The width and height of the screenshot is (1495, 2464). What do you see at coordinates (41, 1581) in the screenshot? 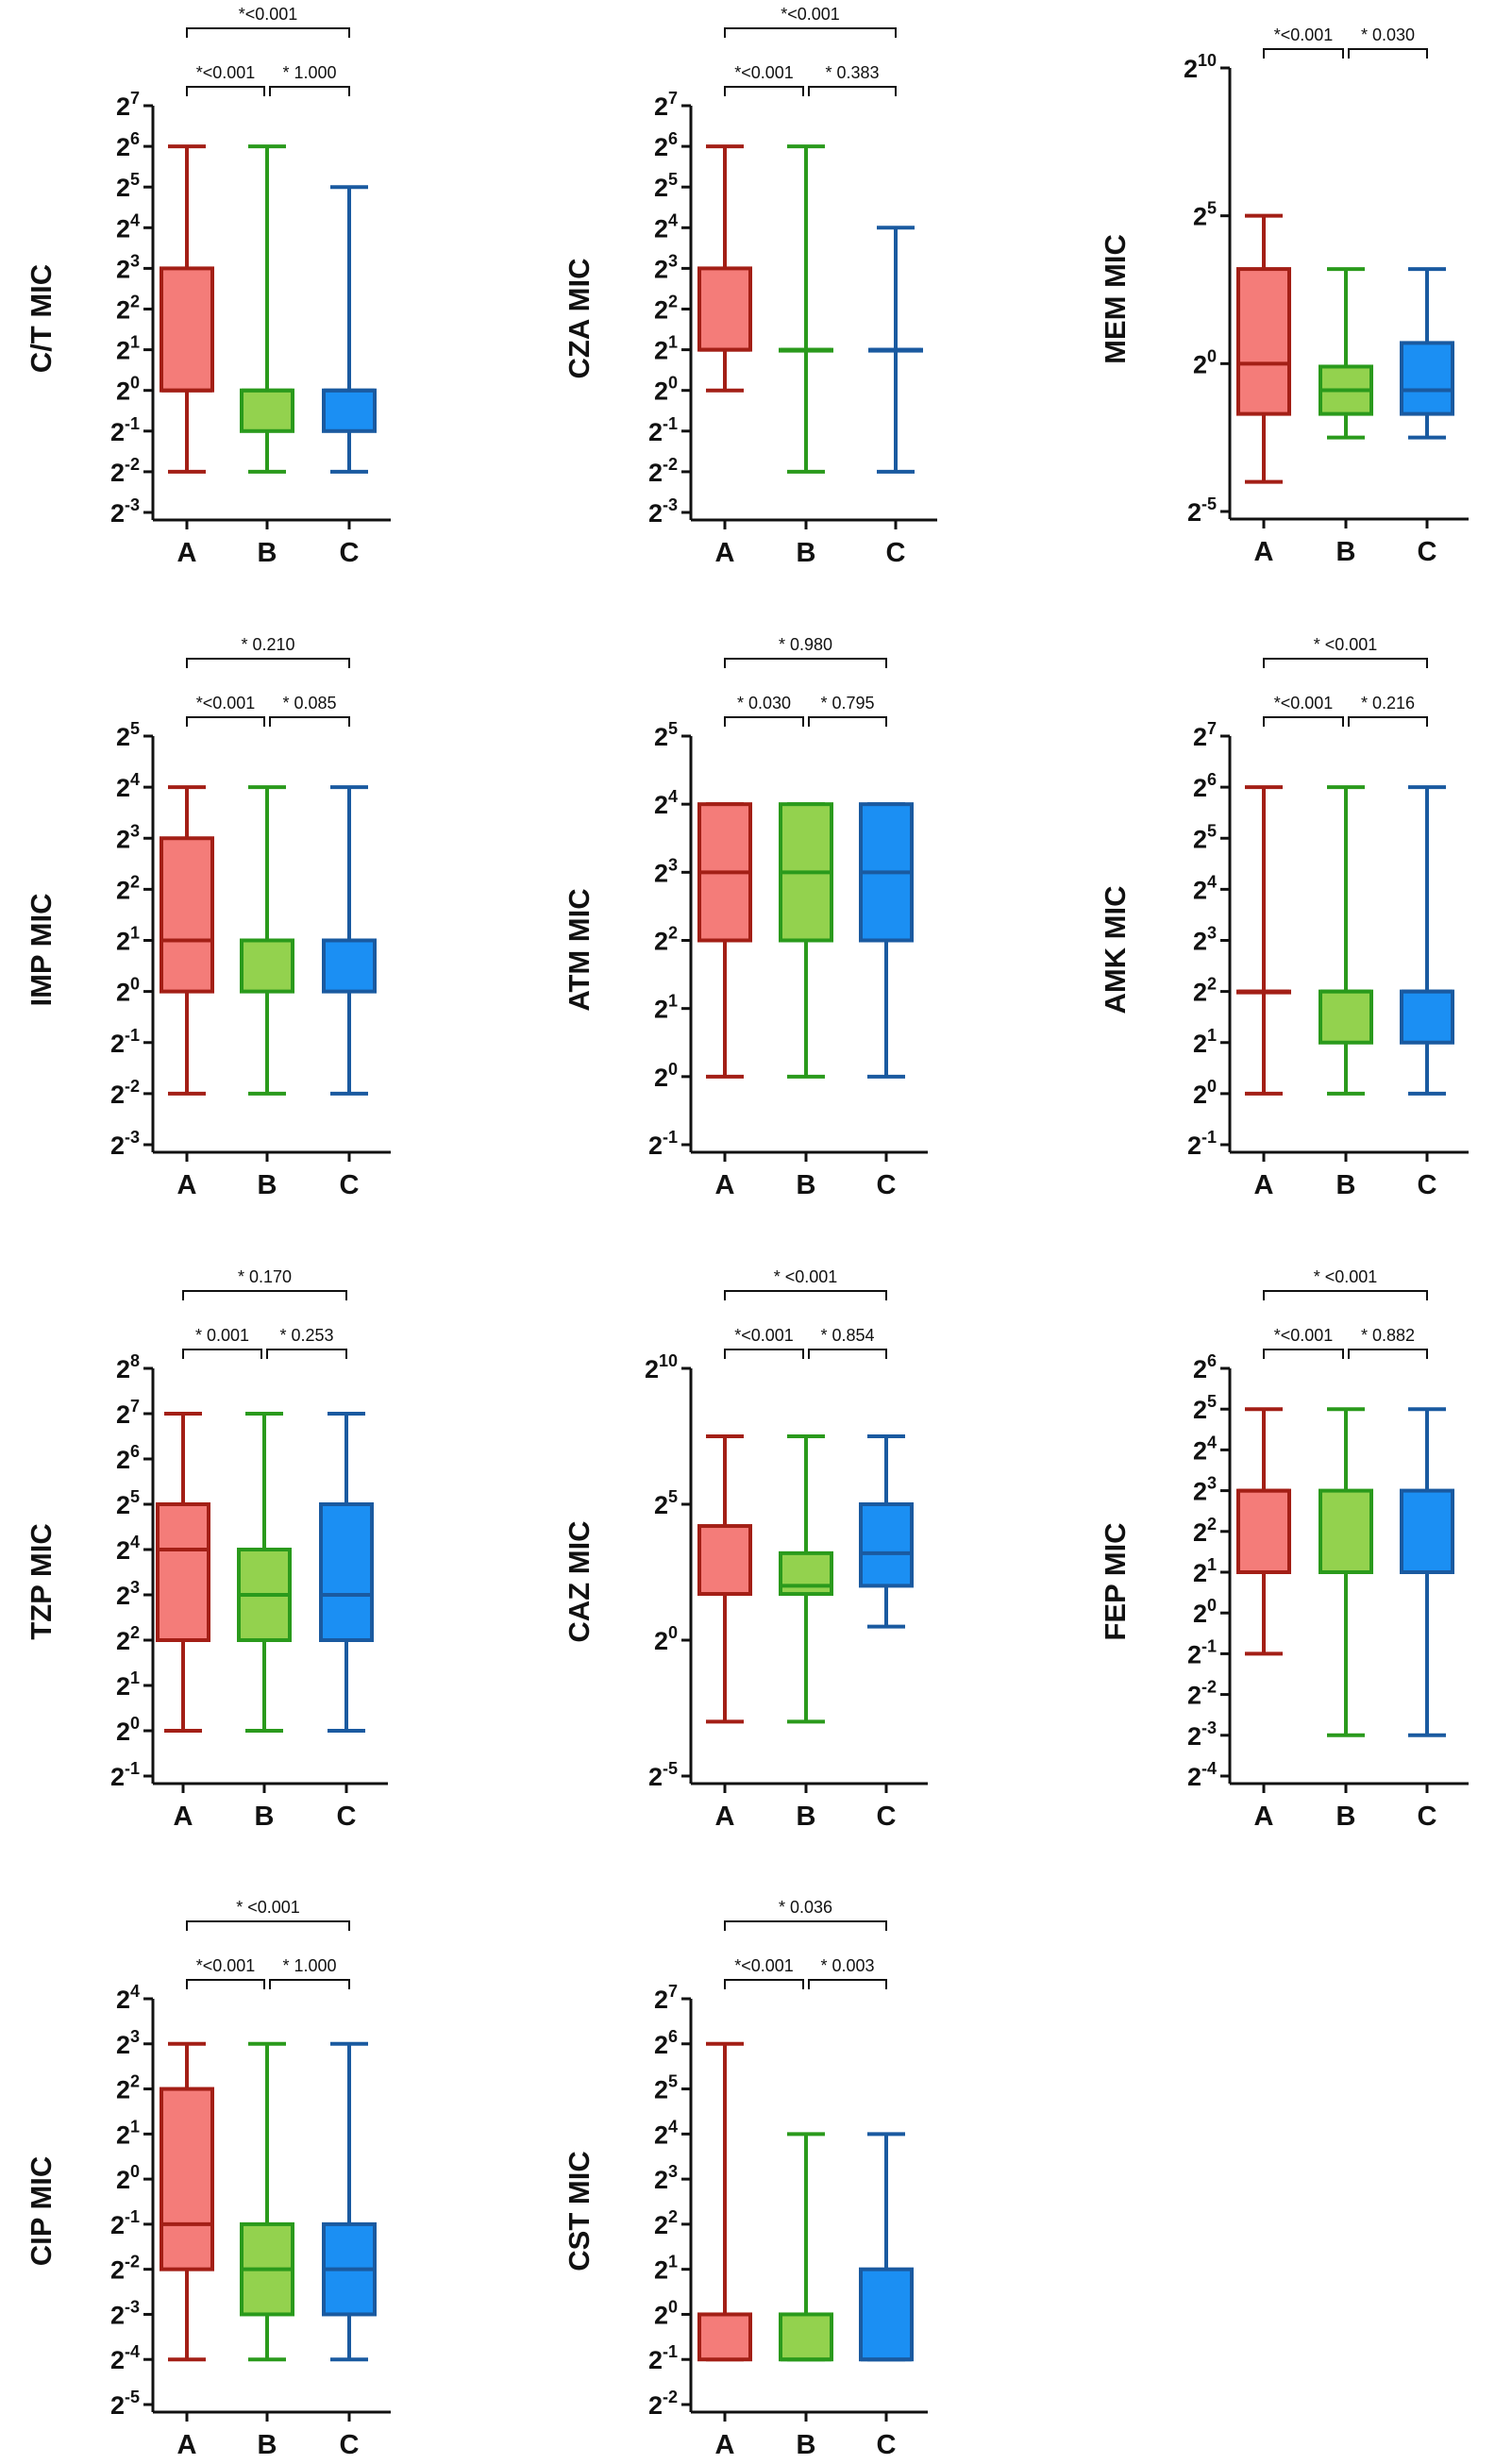
I see `y-axis-label: TZP MIC` at bounding box center [41, 1581].